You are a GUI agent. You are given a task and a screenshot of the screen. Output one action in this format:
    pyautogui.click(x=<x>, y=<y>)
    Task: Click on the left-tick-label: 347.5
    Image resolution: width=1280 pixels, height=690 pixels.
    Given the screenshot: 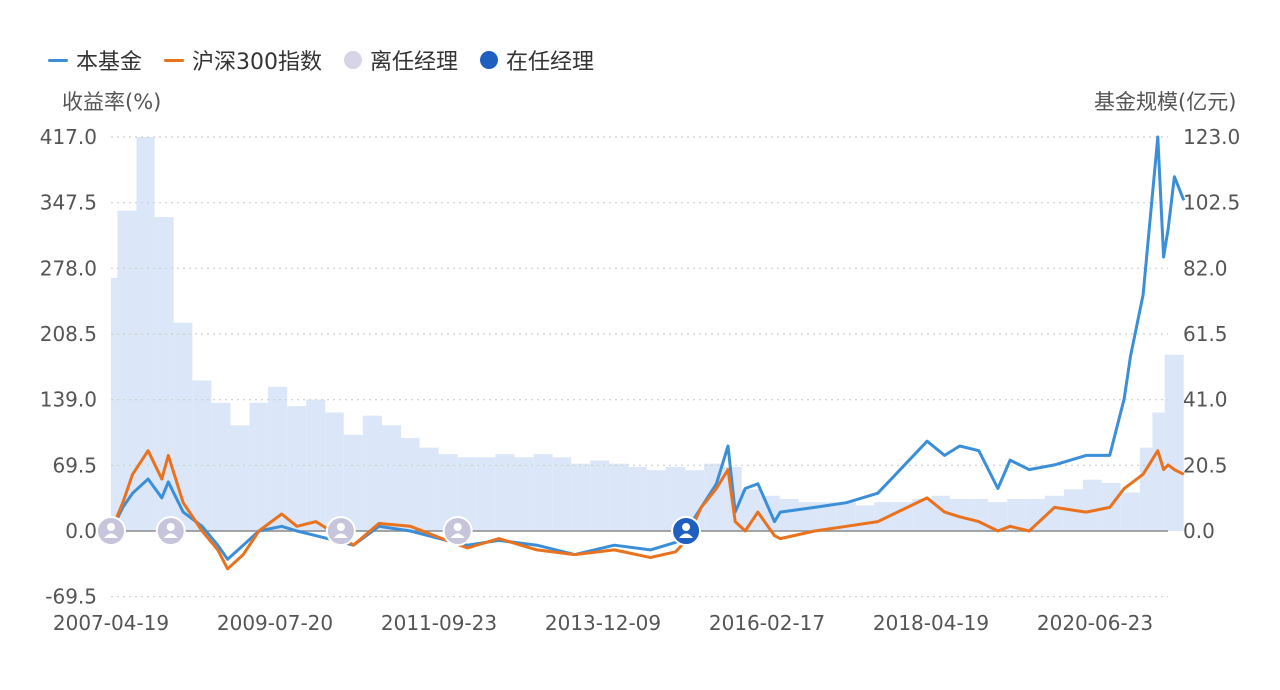 What is the action you would take?
    pyautogui.click(x=68, y=203)
    